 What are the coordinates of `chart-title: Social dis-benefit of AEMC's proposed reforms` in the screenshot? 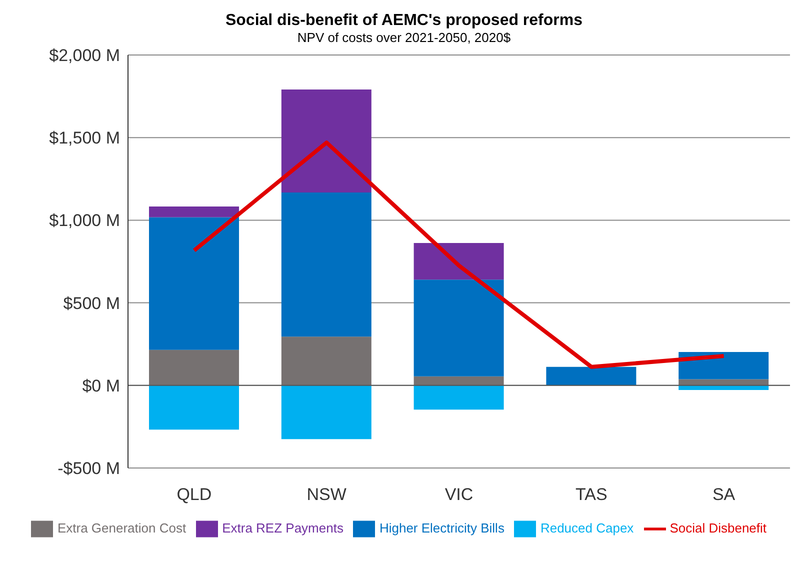 It's located at (404, 20).